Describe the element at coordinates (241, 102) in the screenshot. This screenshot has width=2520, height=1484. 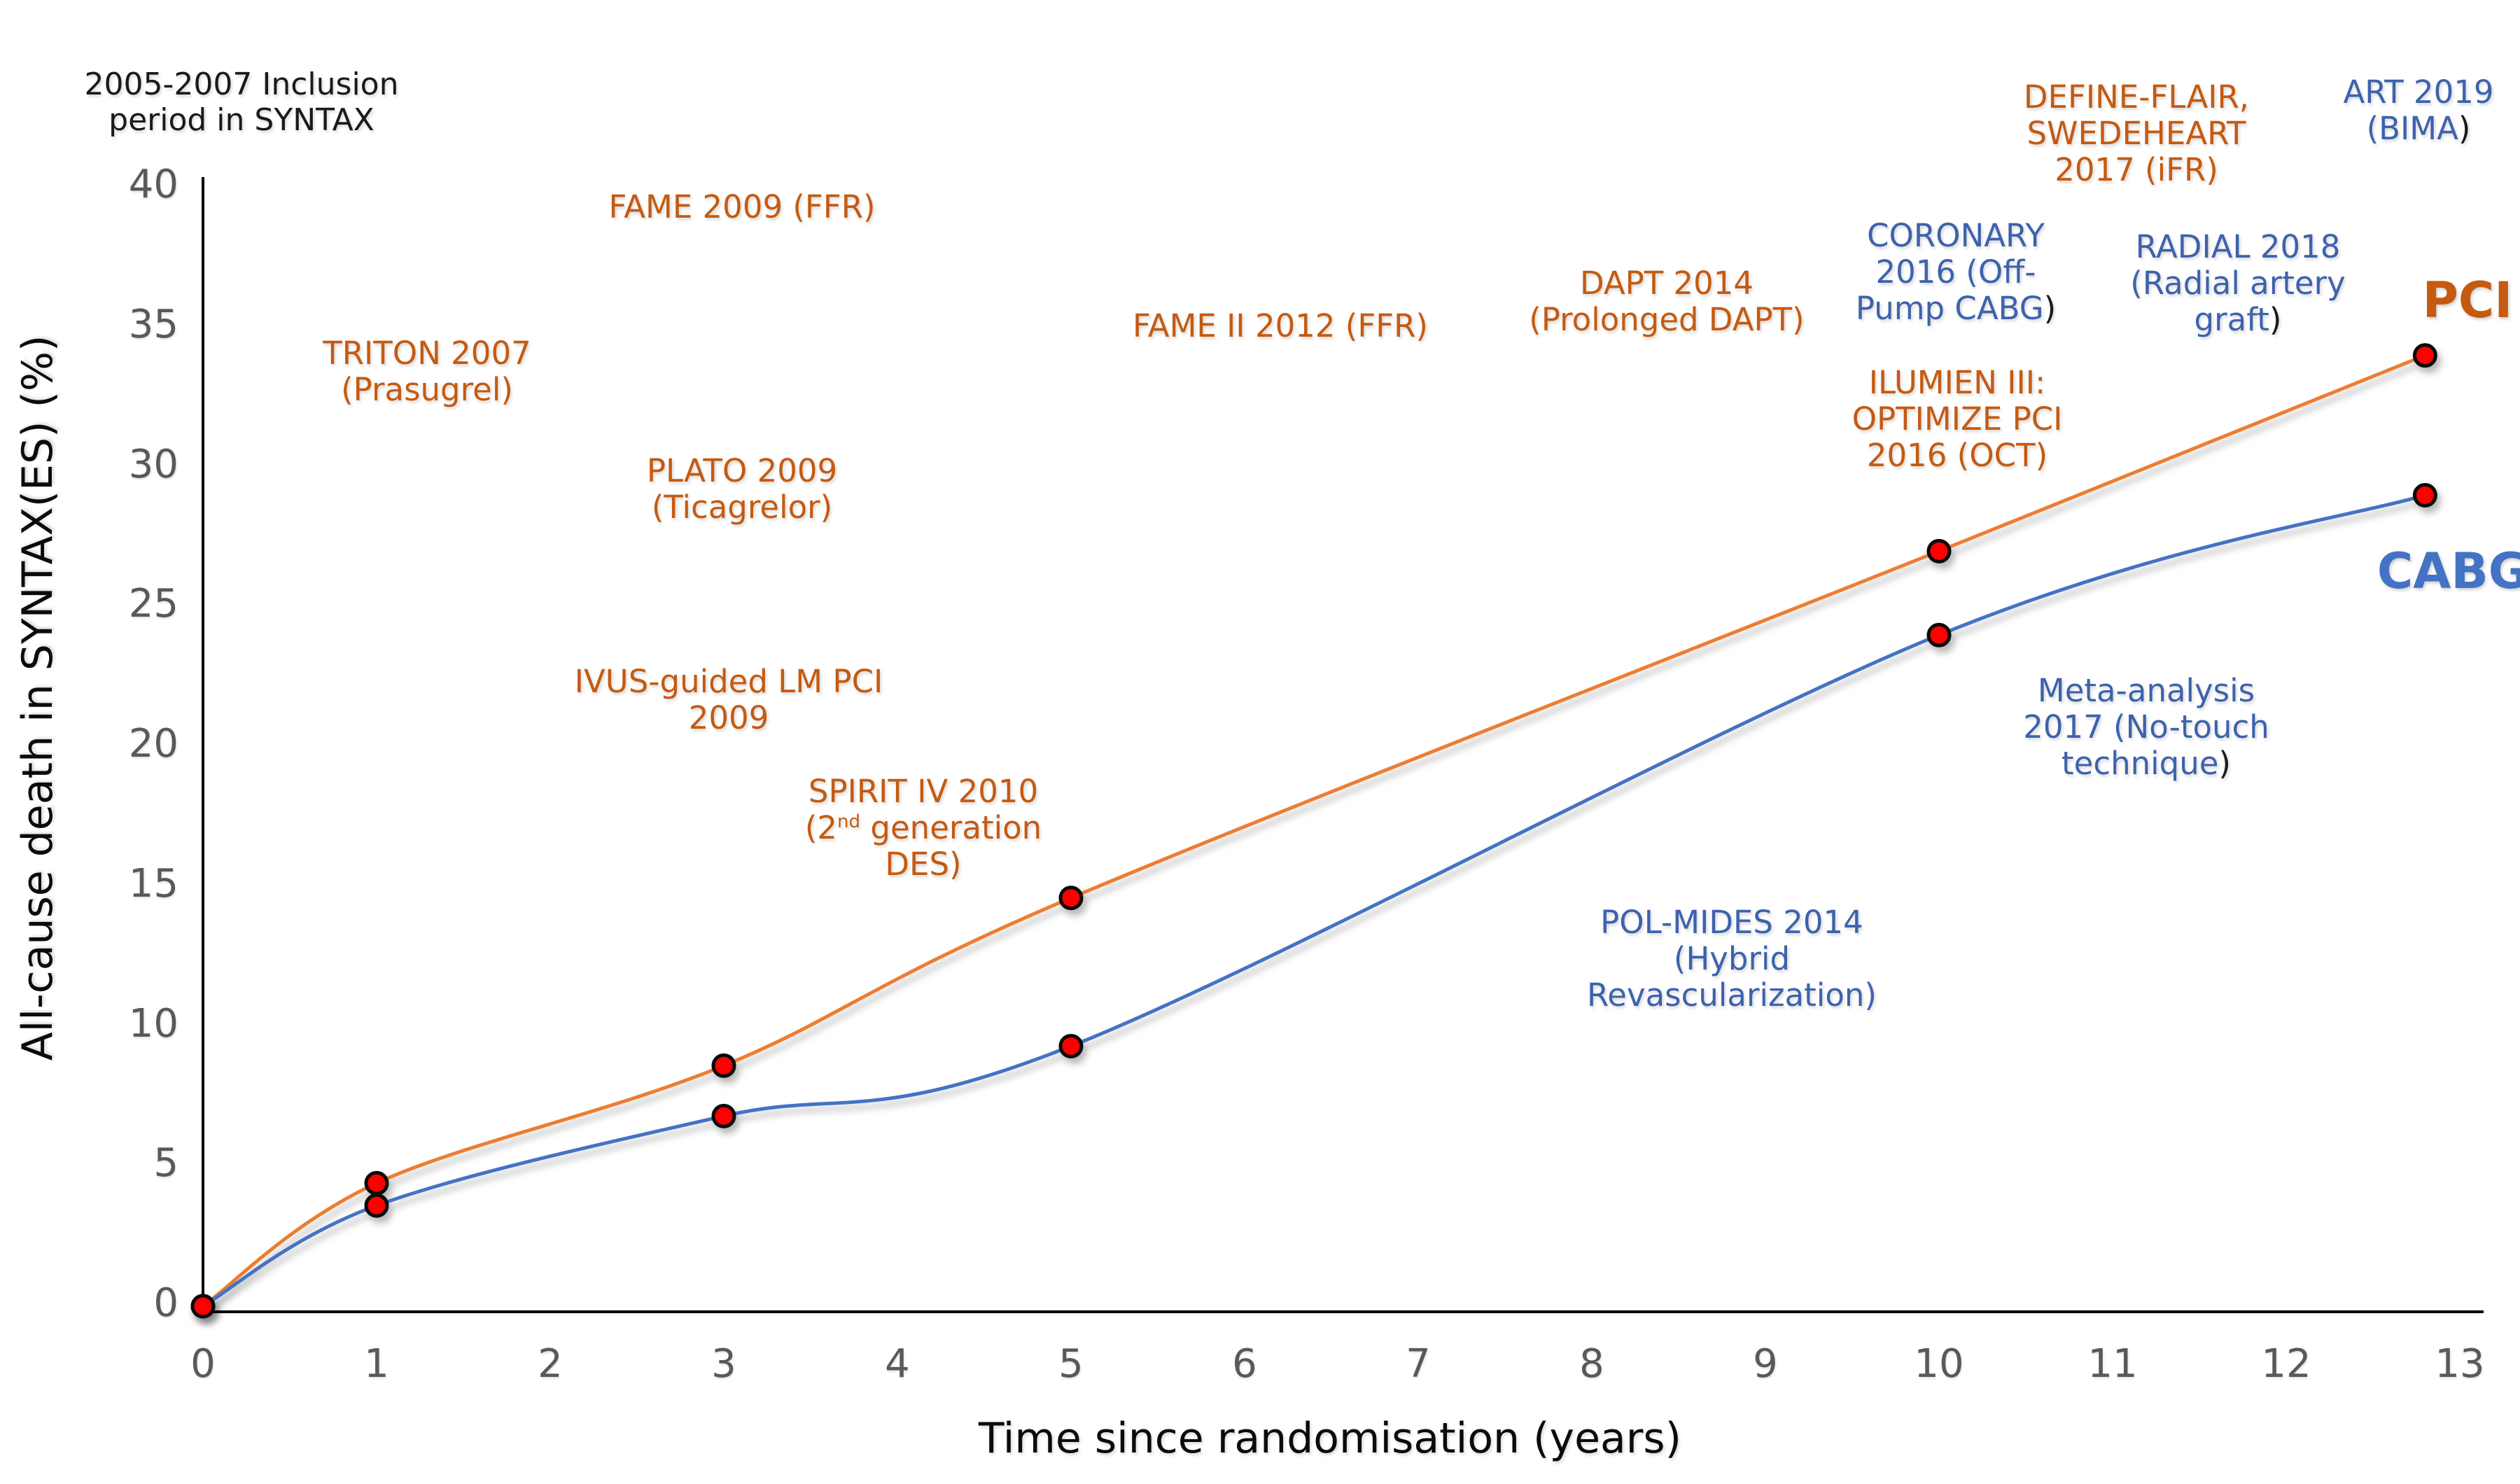
I see `annotation-inclusion-note: 2005-2007 Inclusion period in SYNTAX` at that location.